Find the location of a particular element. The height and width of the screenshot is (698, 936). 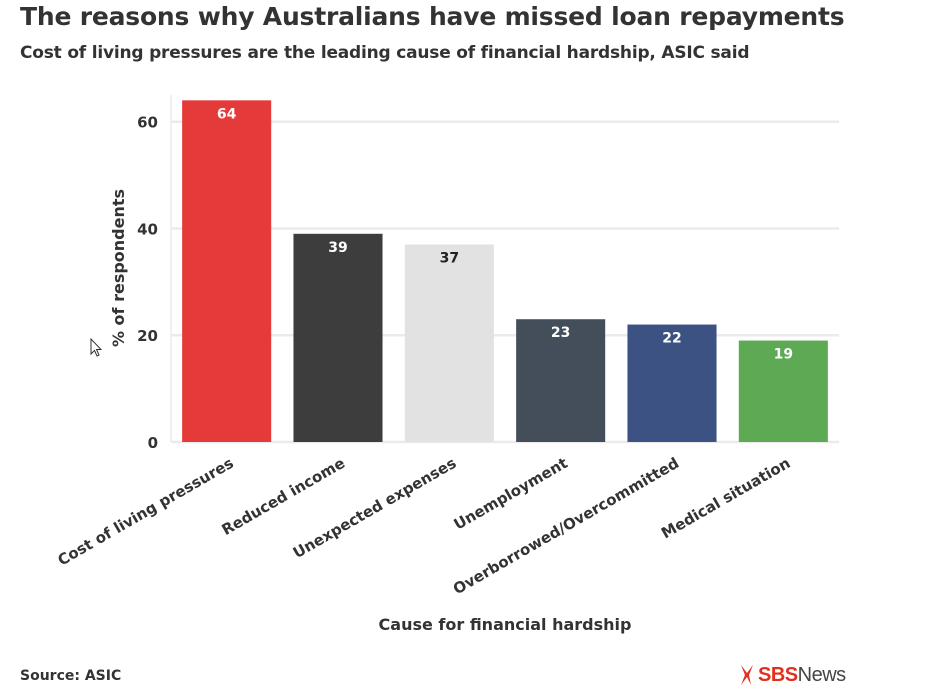

y-tick-label: 40 is located at coordinates (147, 229).